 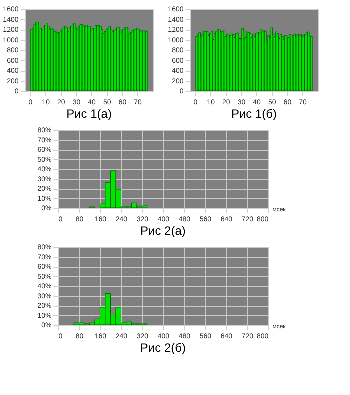 I want to click on text: Рис 1(б), so click(x=254, y=114).